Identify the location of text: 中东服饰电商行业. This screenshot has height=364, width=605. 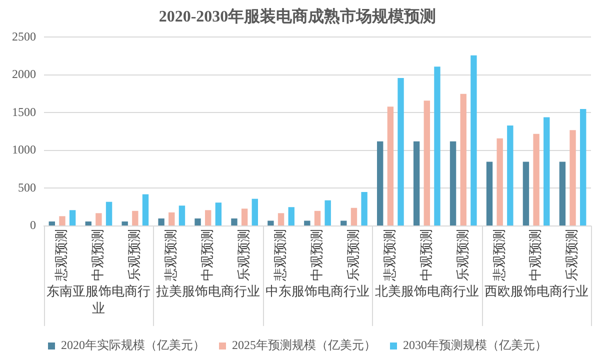
(318, 290).